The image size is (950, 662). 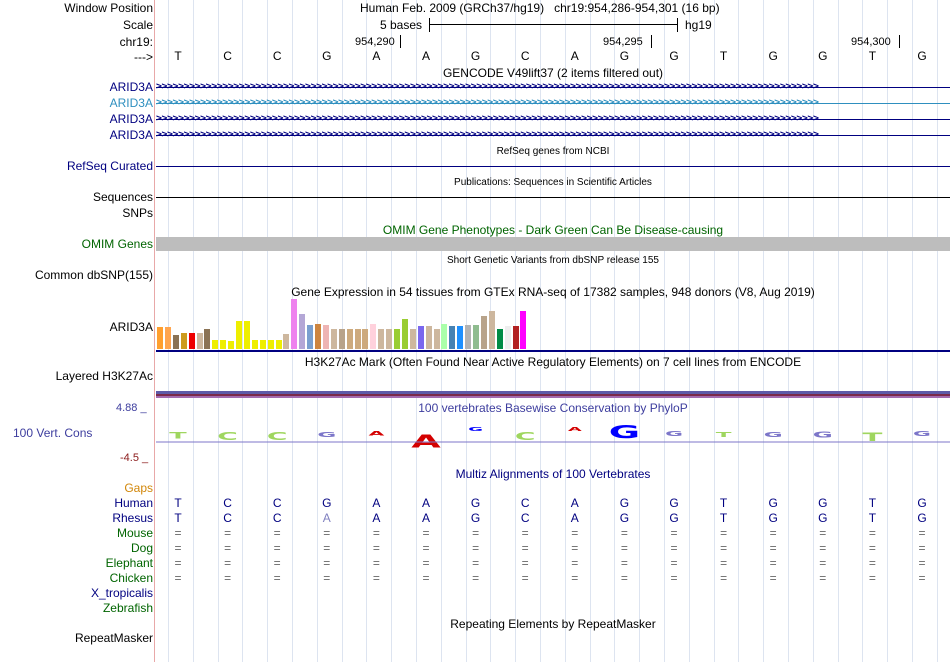 What do you see at coordinates (53, 433) in the screenshot?
I see `vert-cons-label: 100 Vert. Cons` at bounding box center [53, 433].